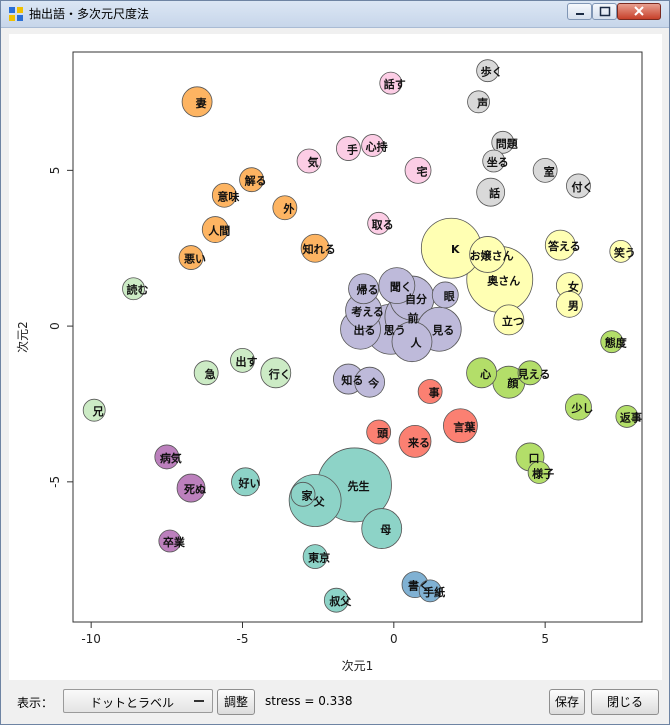 This screenshot has height=725, width=670. Describe the element at coordinates (513, 321) in the screenshot. I see `data-point-label: 立つ` at that location.